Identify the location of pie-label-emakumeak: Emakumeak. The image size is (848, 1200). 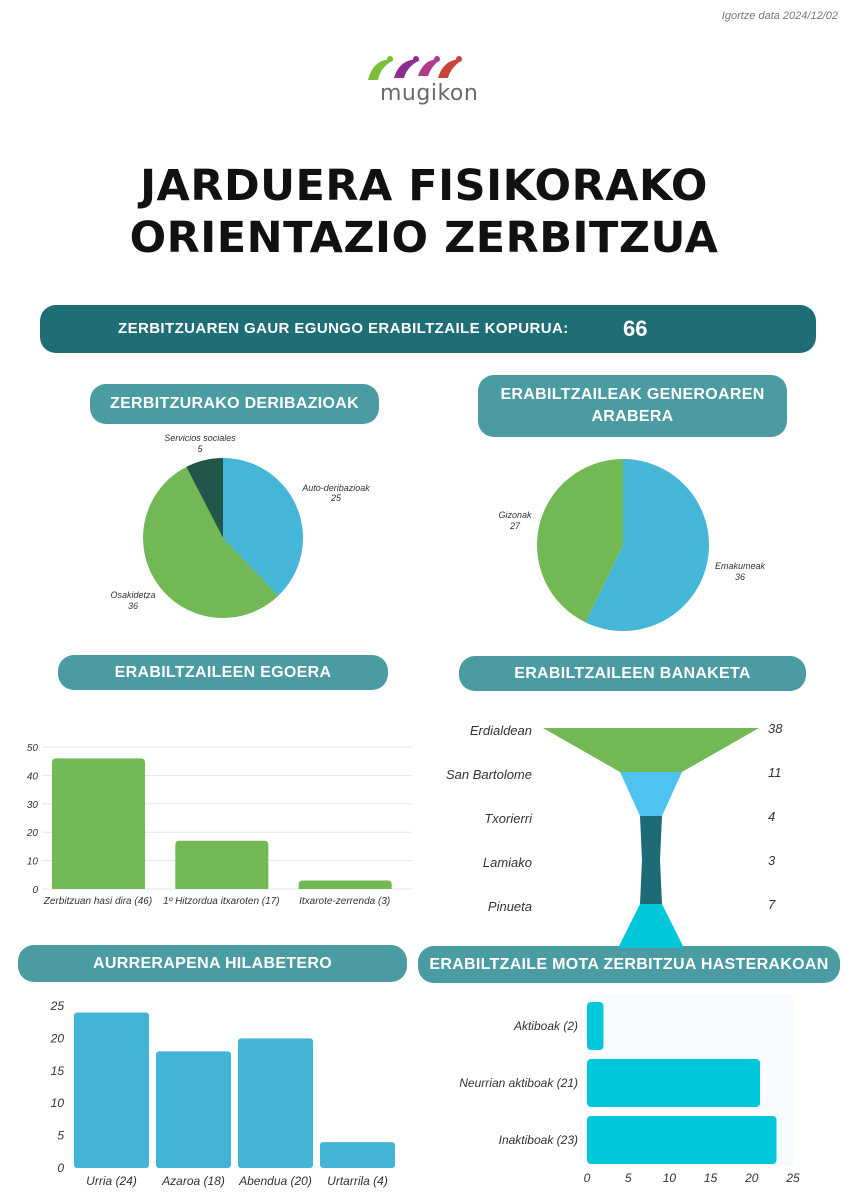
(740, 566).